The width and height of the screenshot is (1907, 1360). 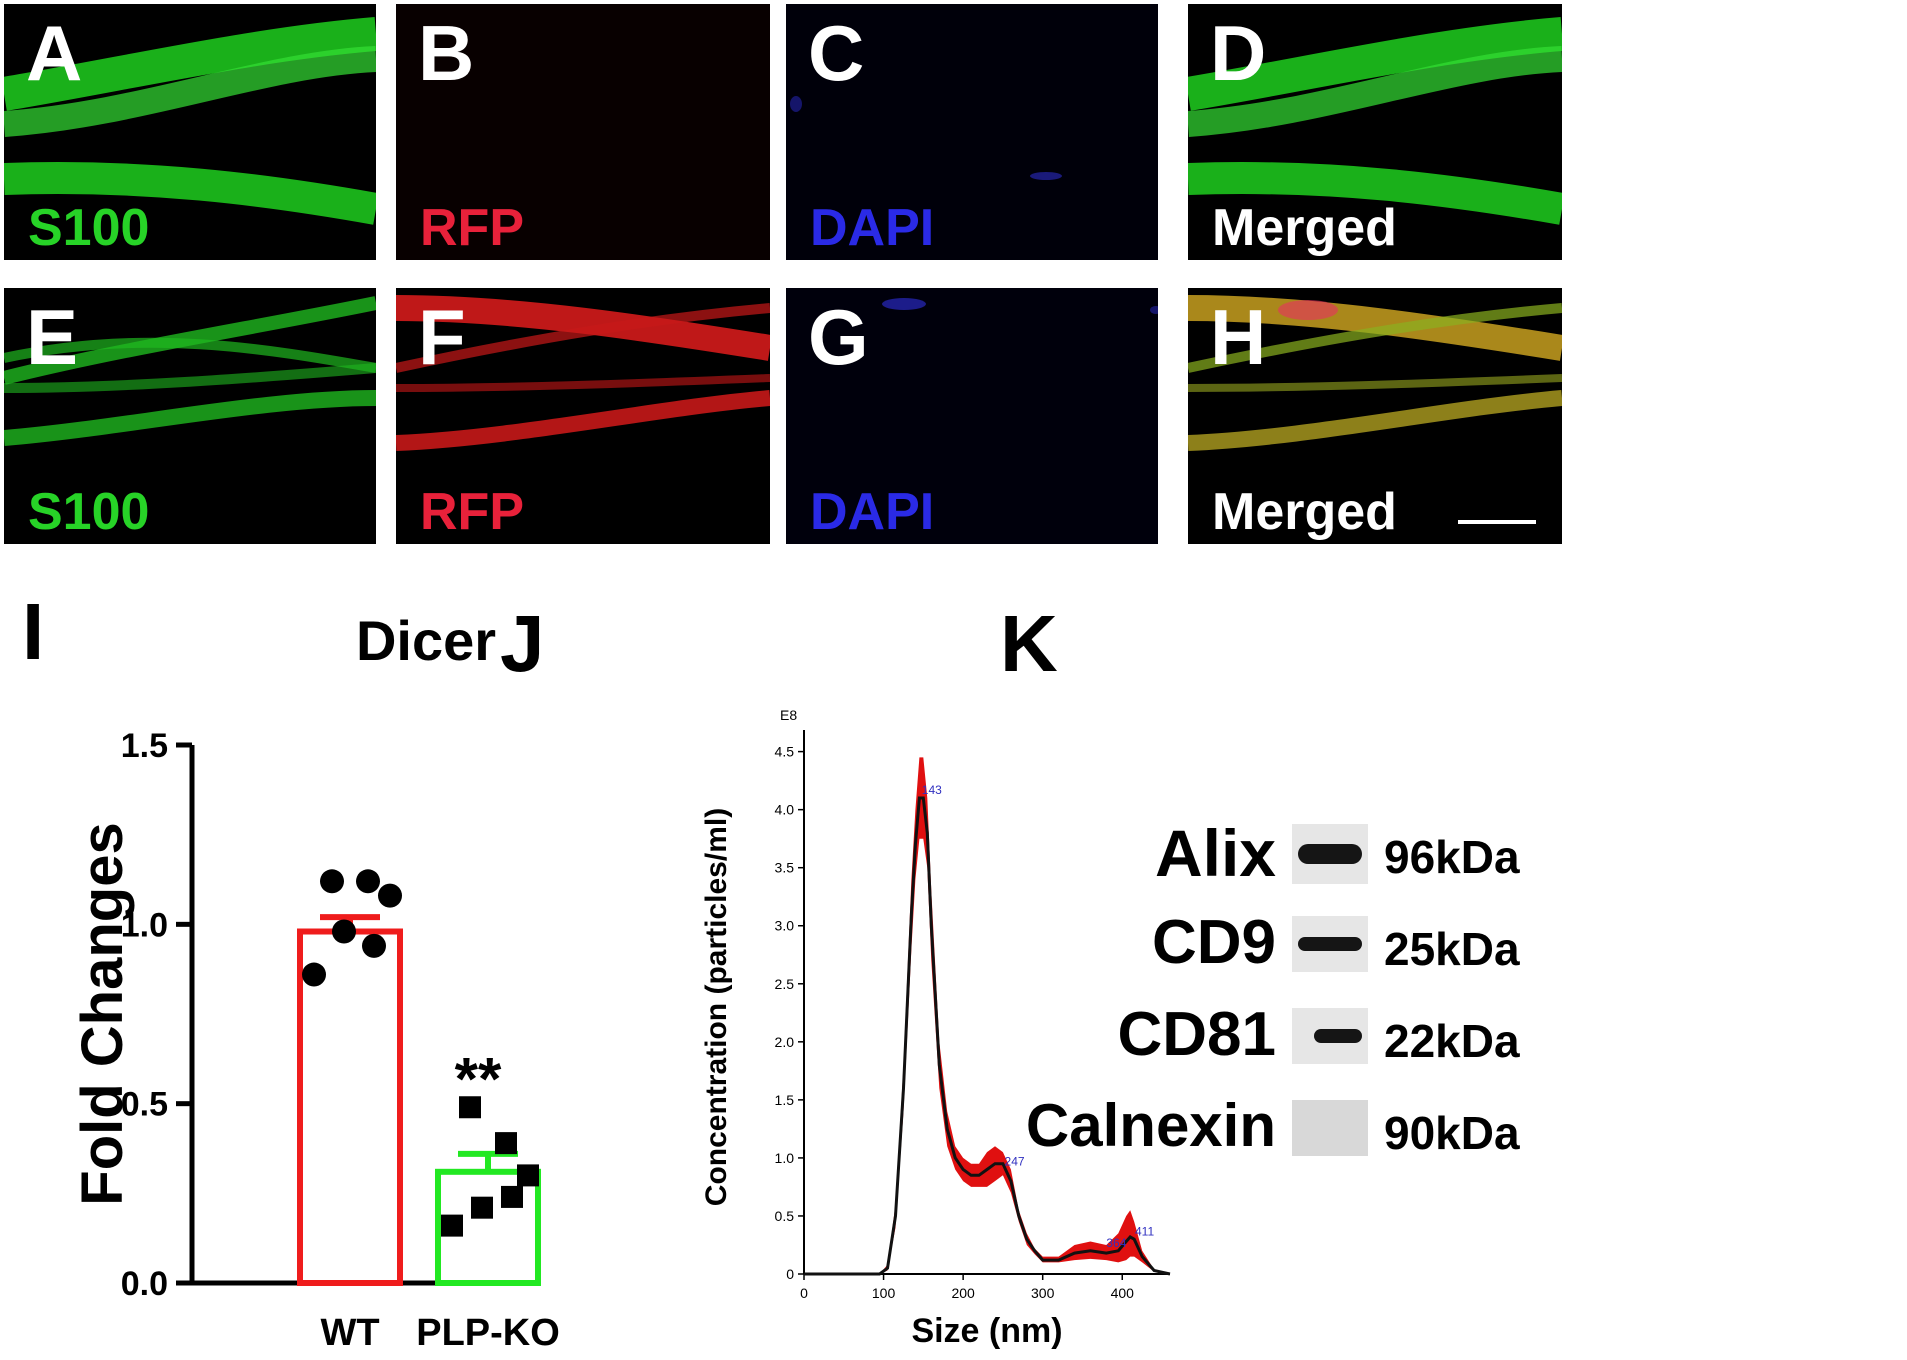 What do you see at coordinates (1304, 512) in the screenshot?
I see `stain-label-H: Merged` at bounding box center [1304, 512].